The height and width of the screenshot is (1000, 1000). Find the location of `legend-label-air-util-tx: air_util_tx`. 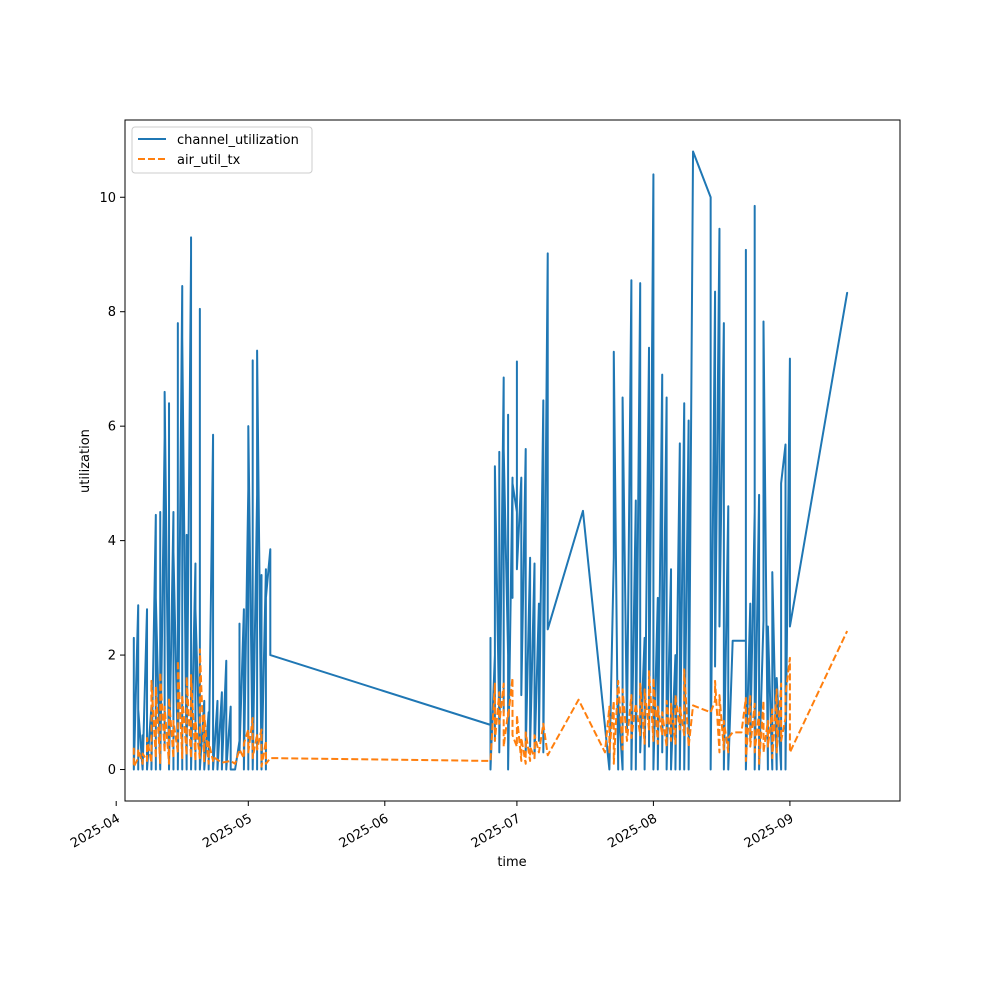

legend-label-air-util-tx: air_util_tx is located at coordinates (209, 160).